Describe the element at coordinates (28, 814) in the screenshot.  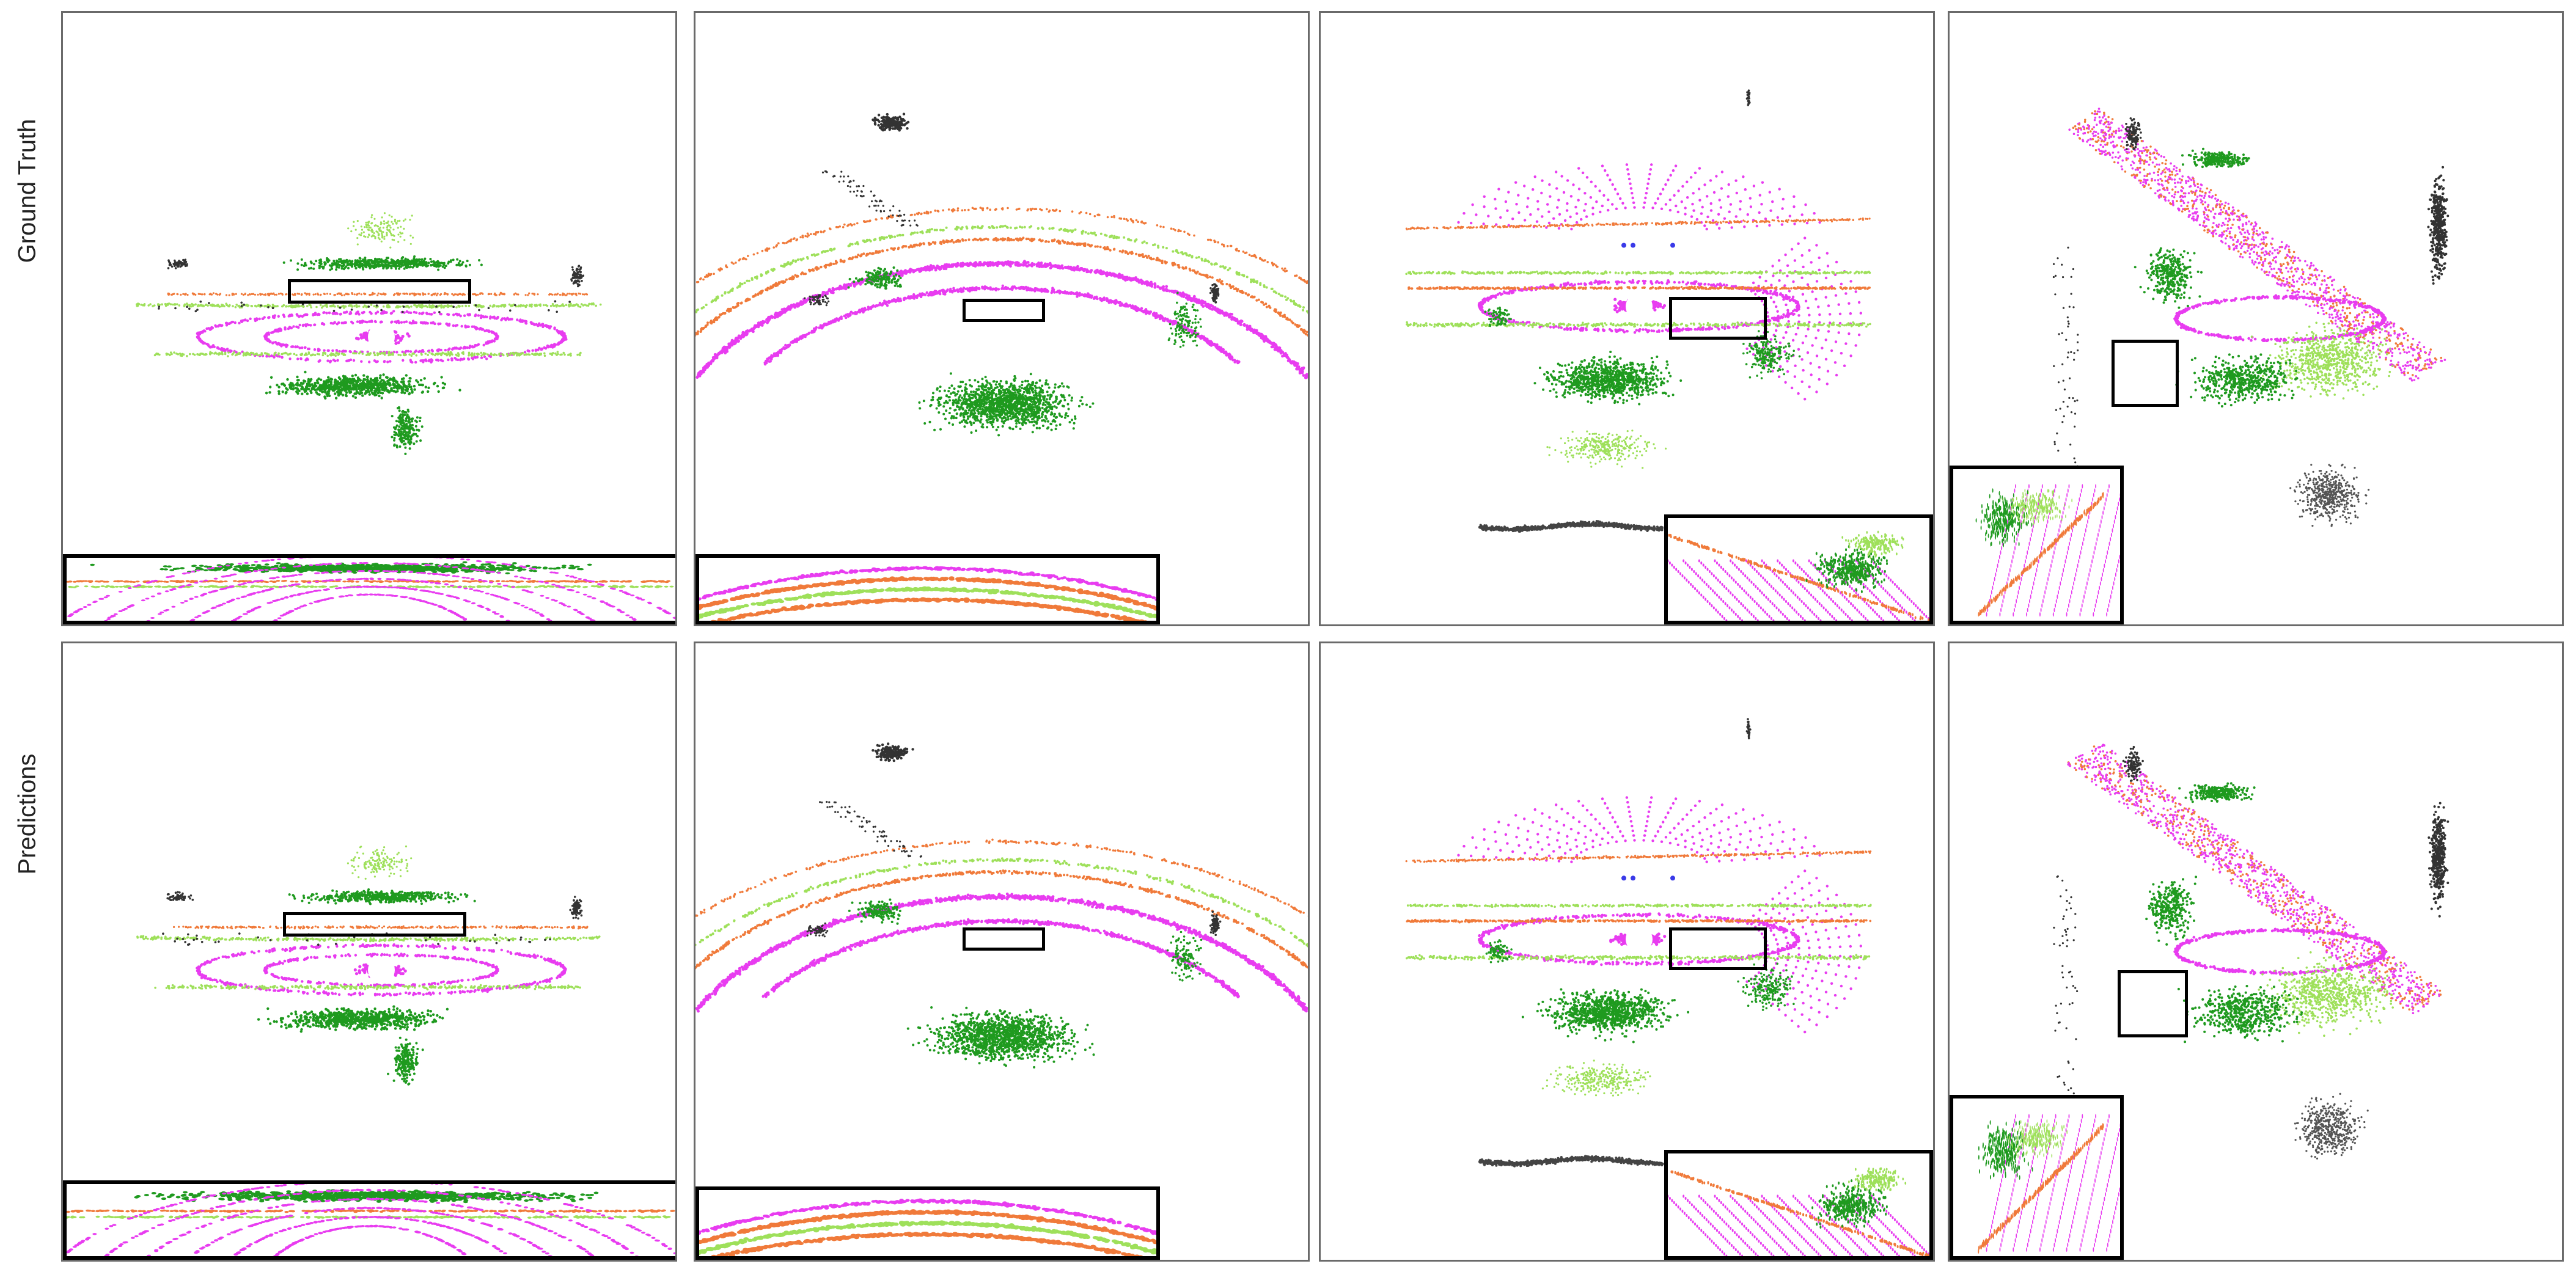
I see `row-label-predictions: Predictions` at that location.